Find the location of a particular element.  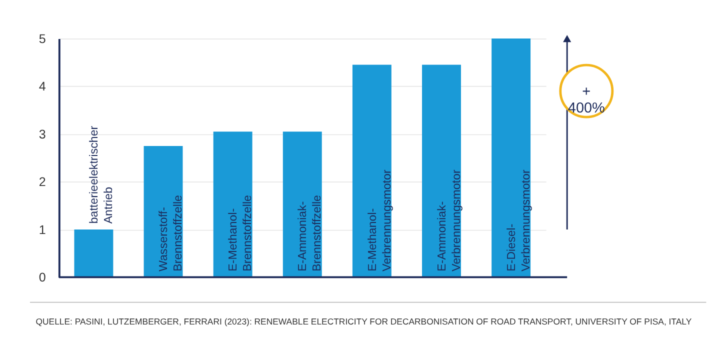

y-tick-label: 2 is located at coordinates (42, 182).